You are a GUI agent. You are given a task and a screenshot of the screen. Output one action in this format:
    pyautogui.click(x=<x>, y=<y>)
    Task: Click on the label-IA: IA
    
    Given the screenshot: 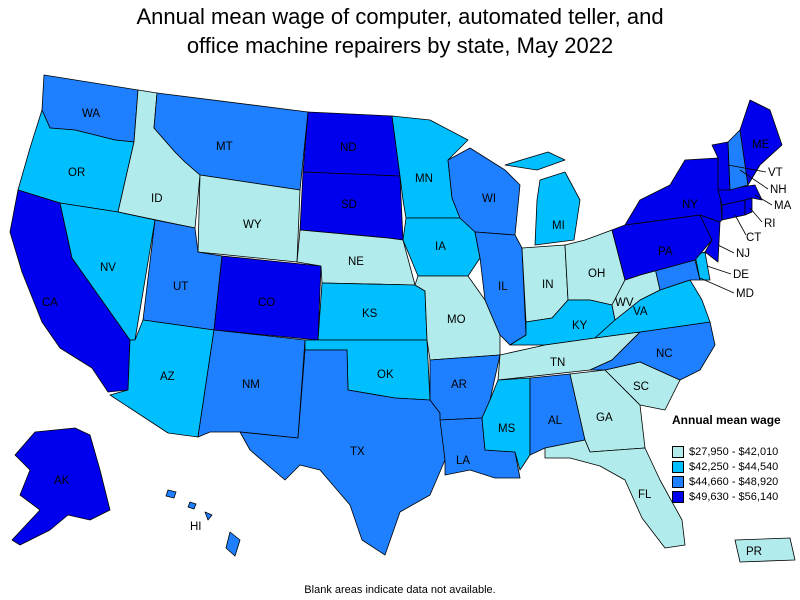 What is the action you would take?
    pyautogui.click(x=440, y=247)
    